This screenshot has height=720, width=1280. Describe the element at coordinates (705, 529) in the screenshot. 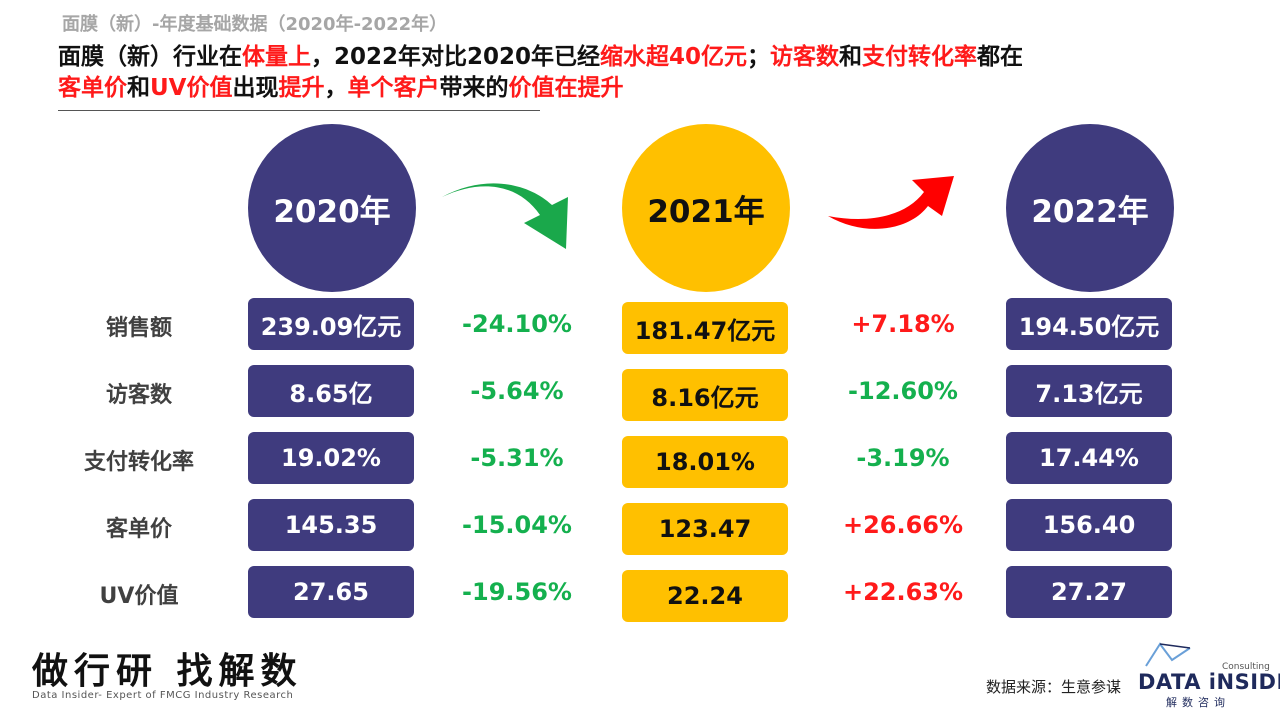

I see `value-2021: 123.47` at that location.